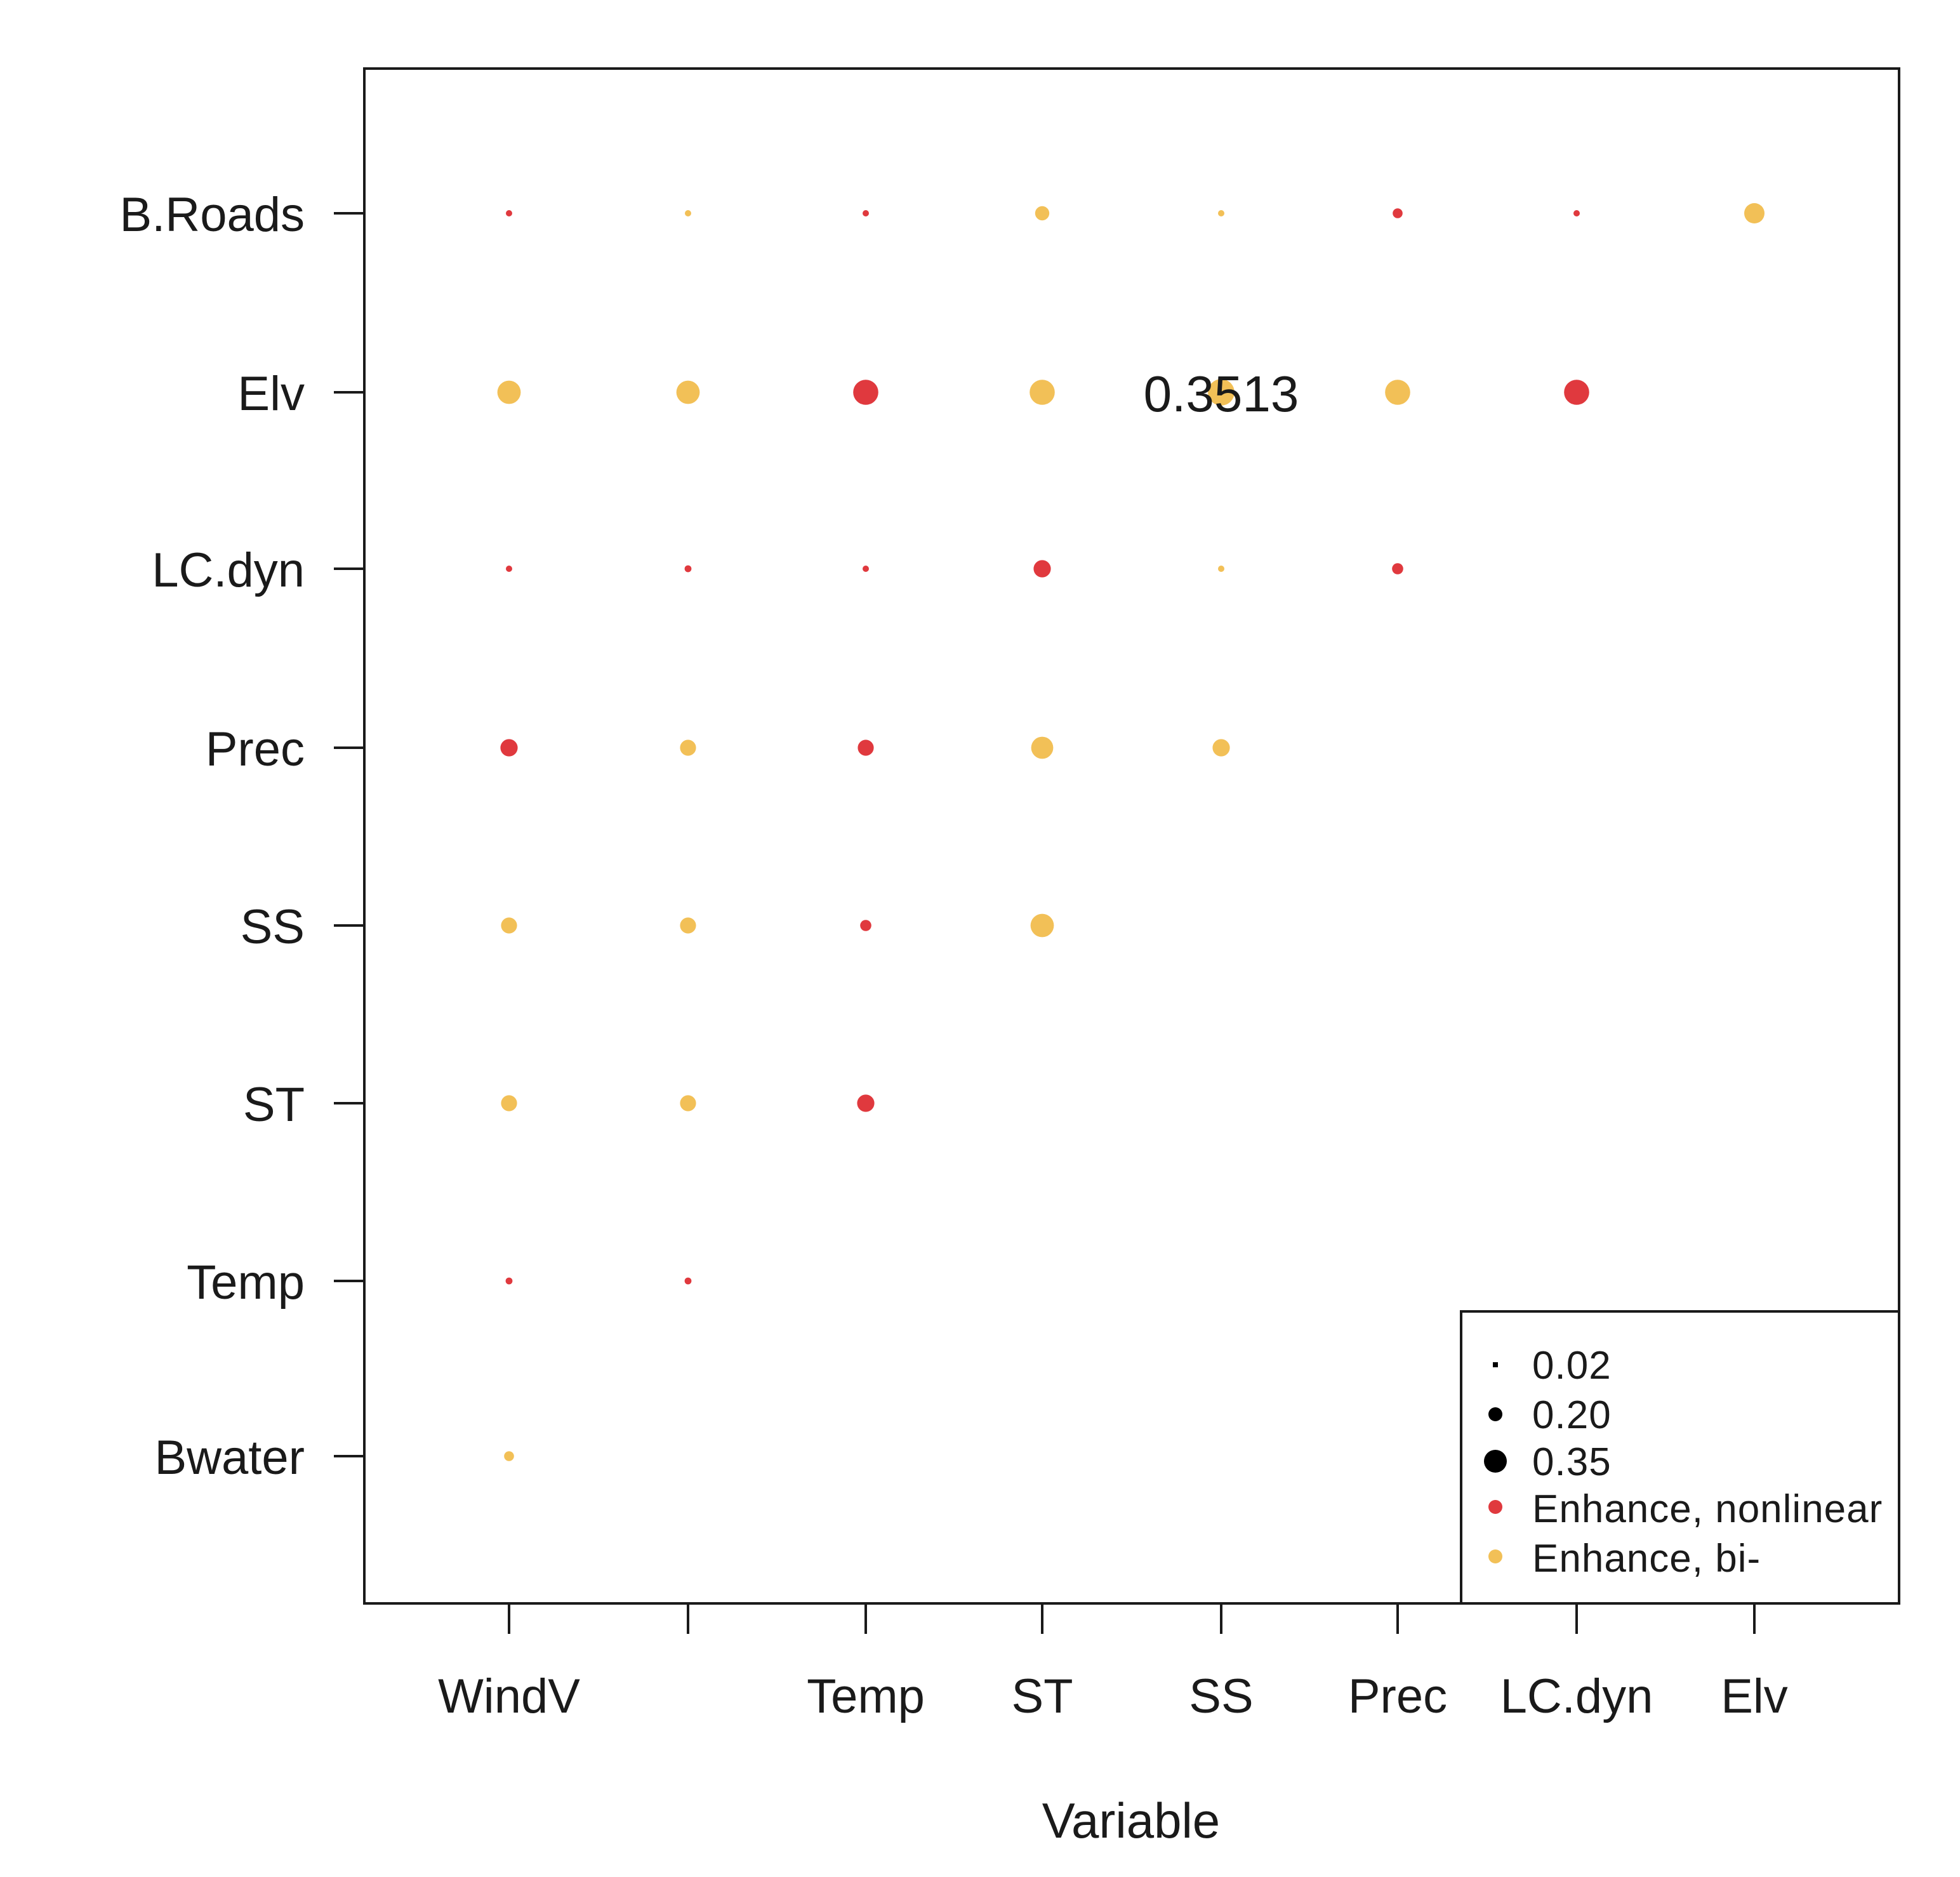  What do you see at coordinates (1576, 1696) in the screenshot?
I see `x-tick-label: LC.dyn` at bounding box center [1576, 1696].